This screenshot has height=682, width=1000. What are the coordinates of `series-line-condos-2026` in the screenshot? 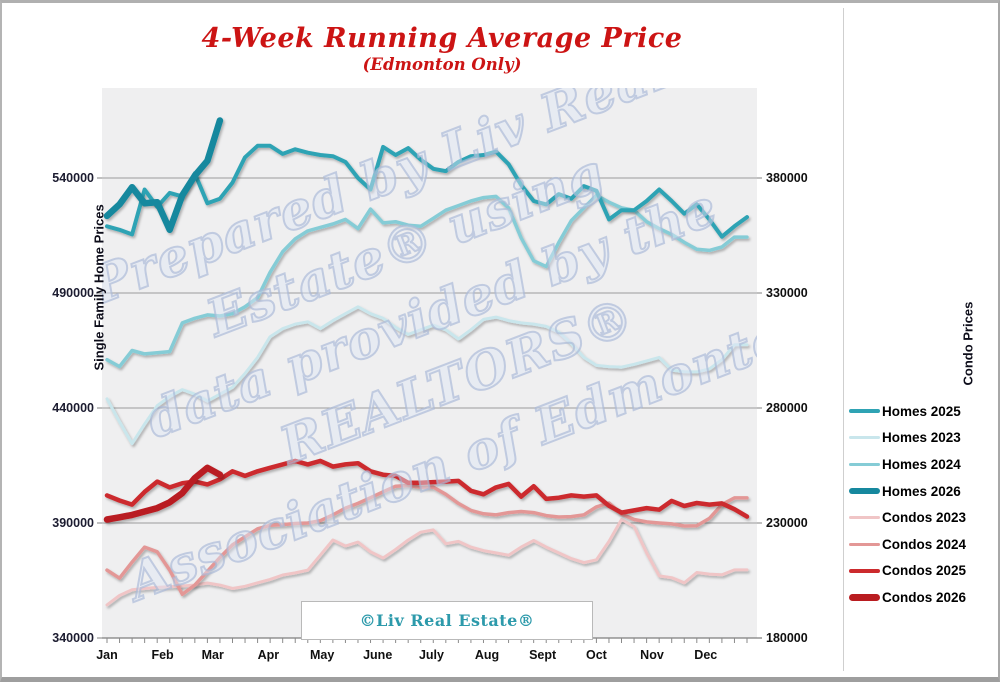 It's located at (163, 493).